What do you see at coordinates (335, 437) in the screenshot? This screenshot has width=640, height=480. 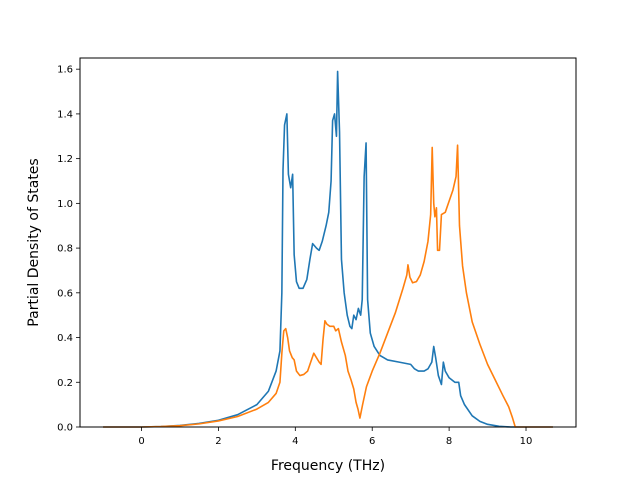 I see `x-axis-ticks: 0 2 4 6 8 10` at bounding box center [335, 437].